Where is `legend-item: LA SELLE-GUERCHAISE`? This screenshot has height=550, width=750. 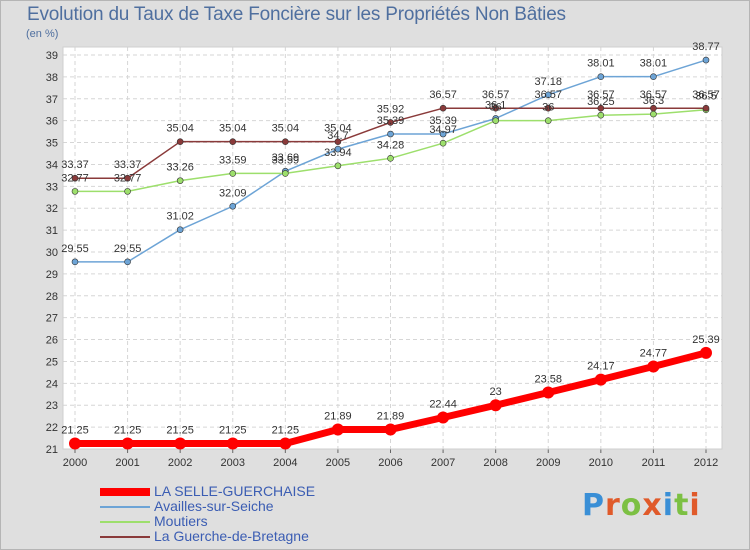
legend-item: LA SELLE-GUERCHAISE is located at coordinates (250, 491).